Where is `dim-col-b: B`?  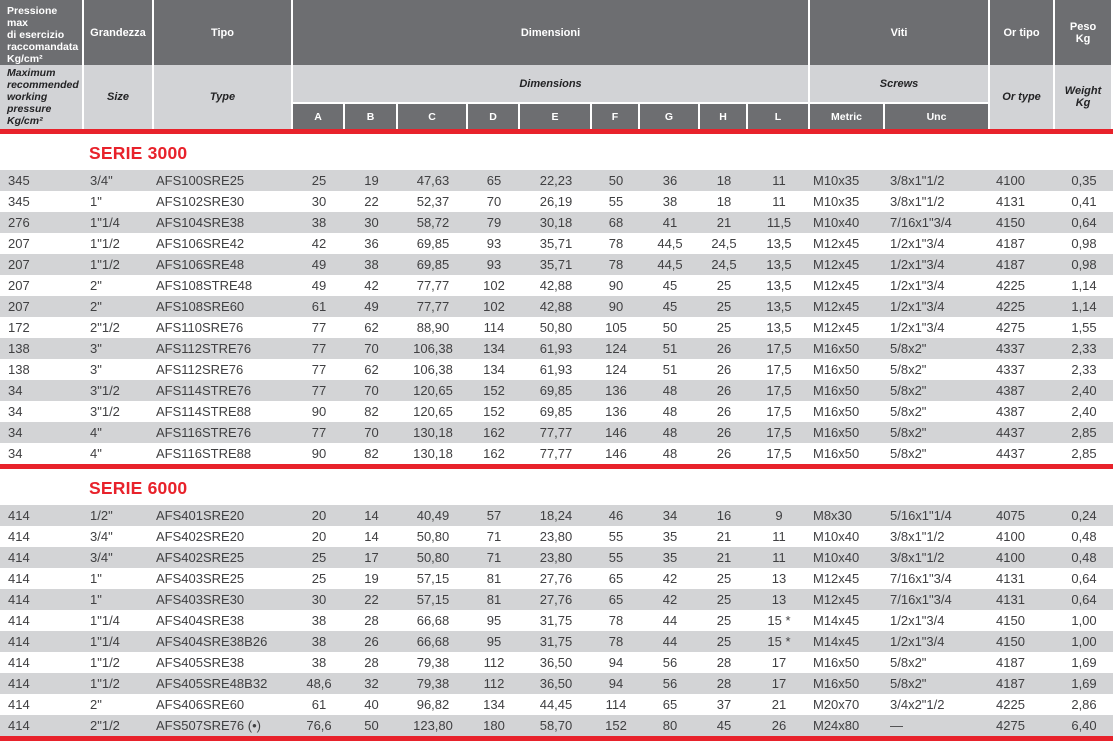 dim-col-b: B is located at coordinates (371, 115).